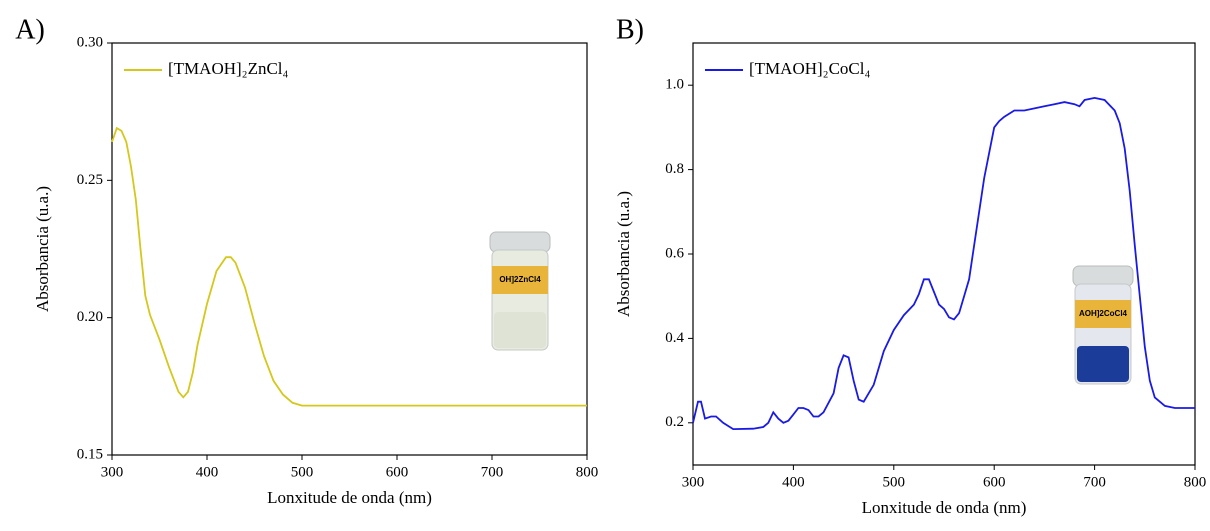 The width and height of the screenshot is (1210, 531). Describe the element at coordinates (90, 454) in the screenshot. I see `y-tick-label: 0.15` at that location.